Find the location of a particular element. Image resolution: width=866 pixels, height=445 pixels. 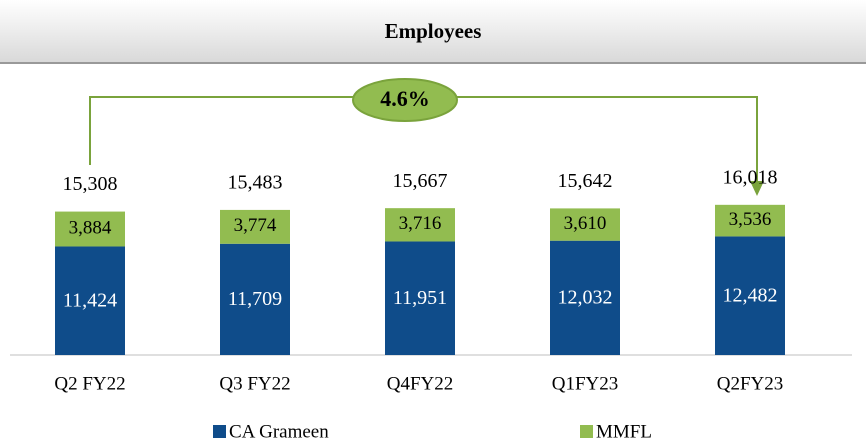

total-label: 15,642 is located at coordinates (585, 181).